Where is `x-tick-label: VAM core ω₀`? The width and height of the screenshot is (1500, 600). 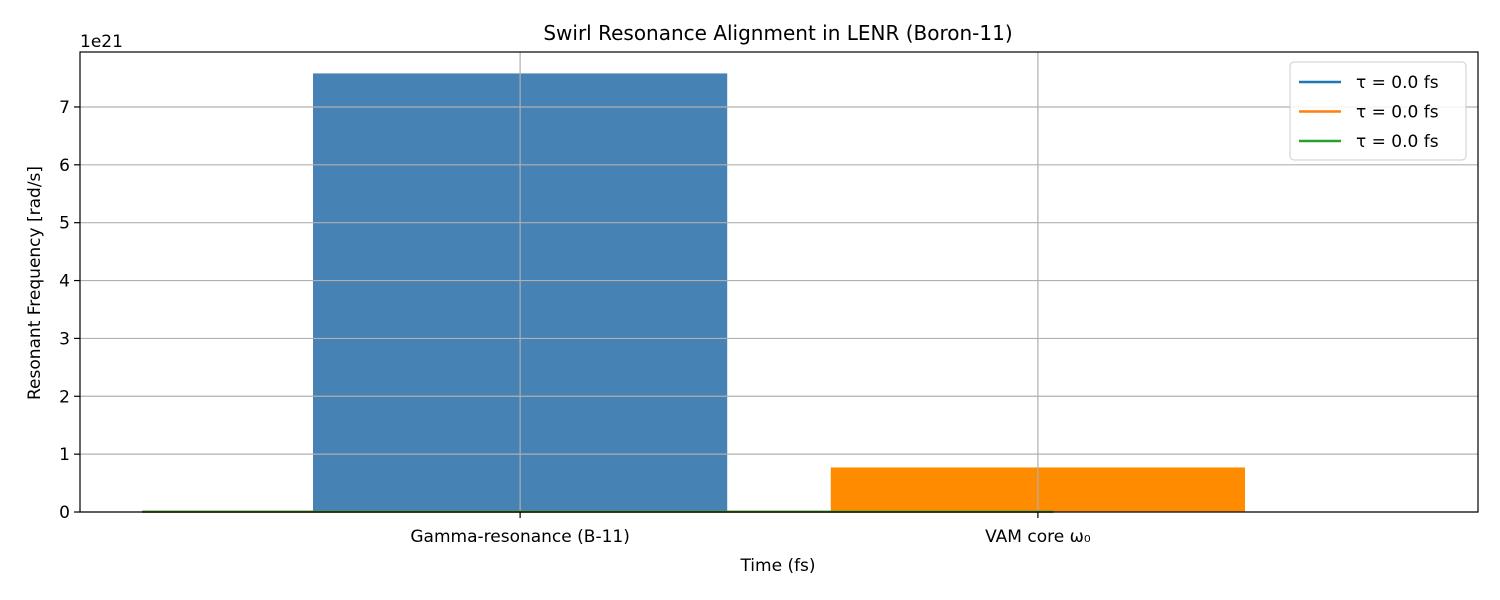
x-tick-label: VAM core ω₀ is located at coordinates (1038, 537).